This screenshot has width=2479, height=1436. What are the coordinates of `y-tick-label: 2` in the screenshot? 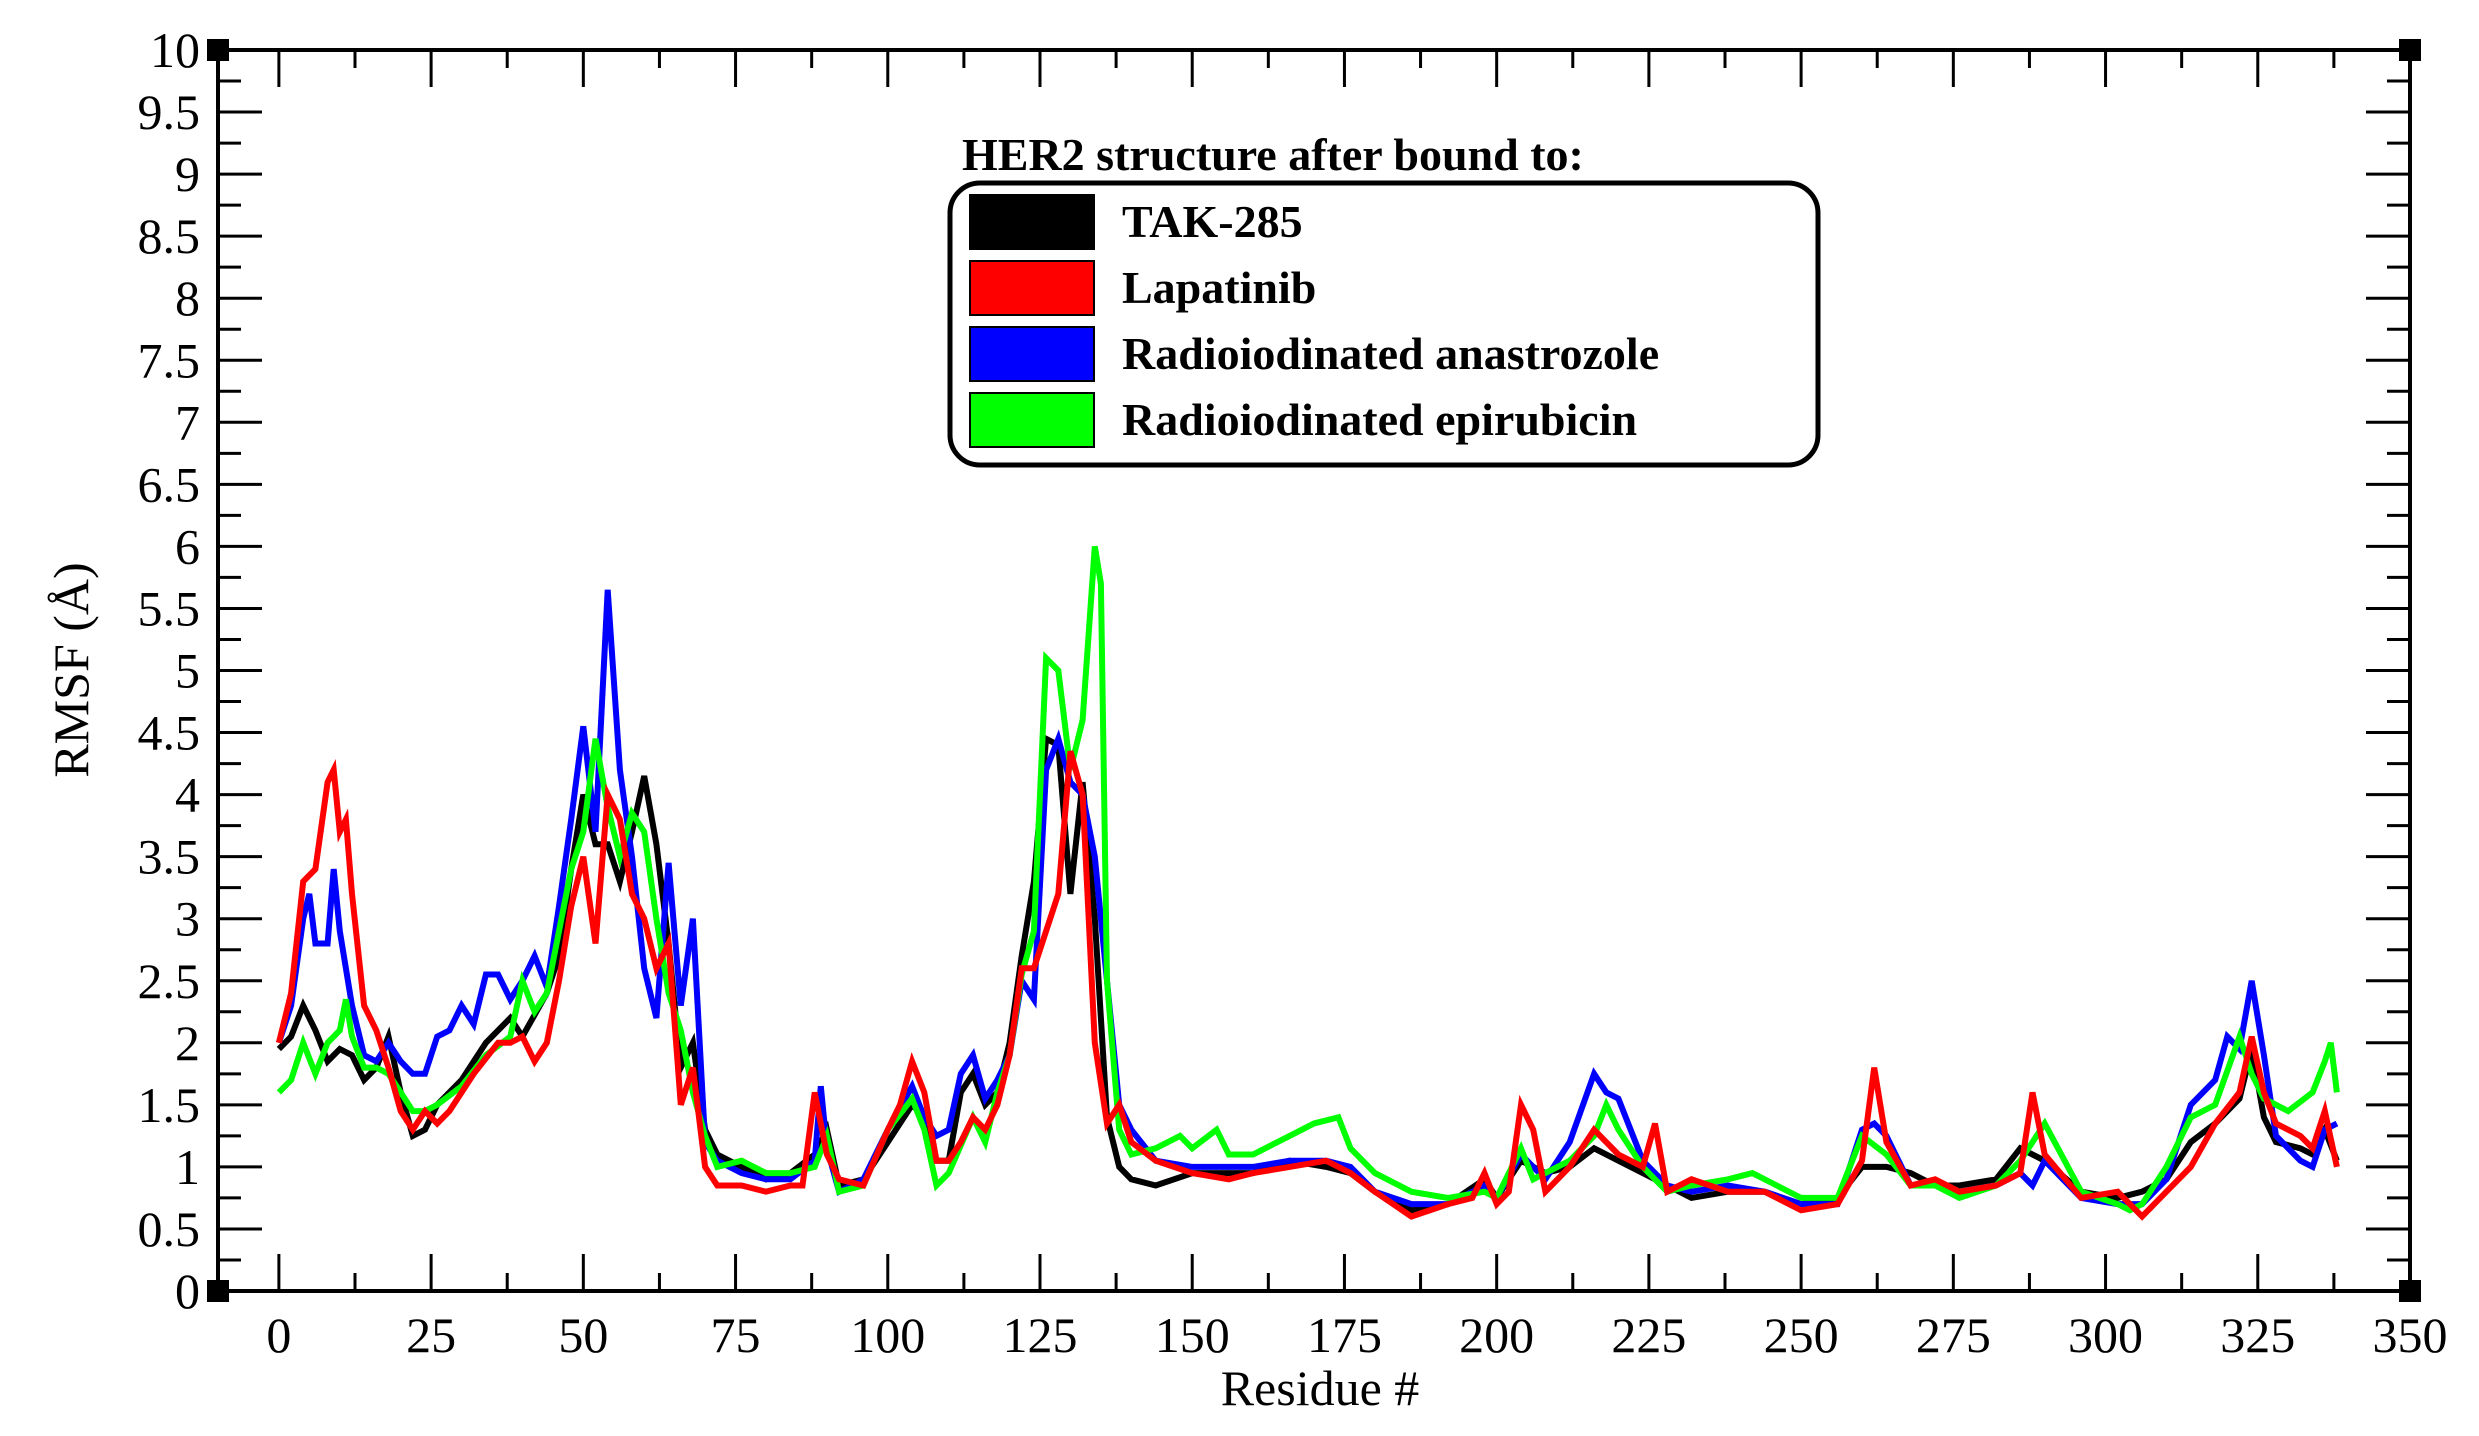 It's located at (187, 1043).